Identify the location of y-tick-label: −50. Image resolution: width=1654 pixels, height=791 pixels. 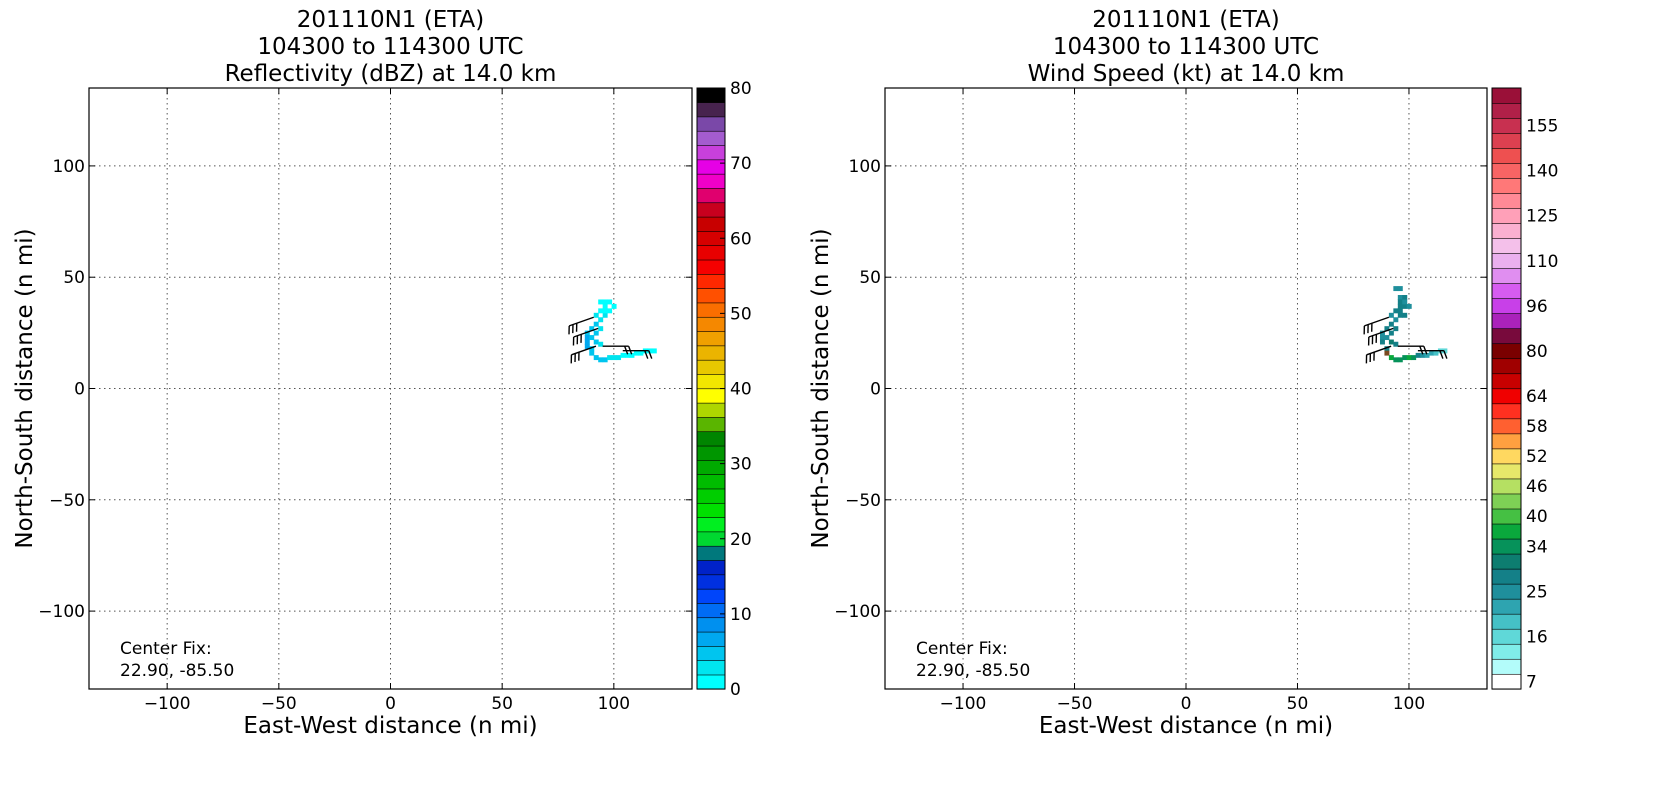
(67, 501).